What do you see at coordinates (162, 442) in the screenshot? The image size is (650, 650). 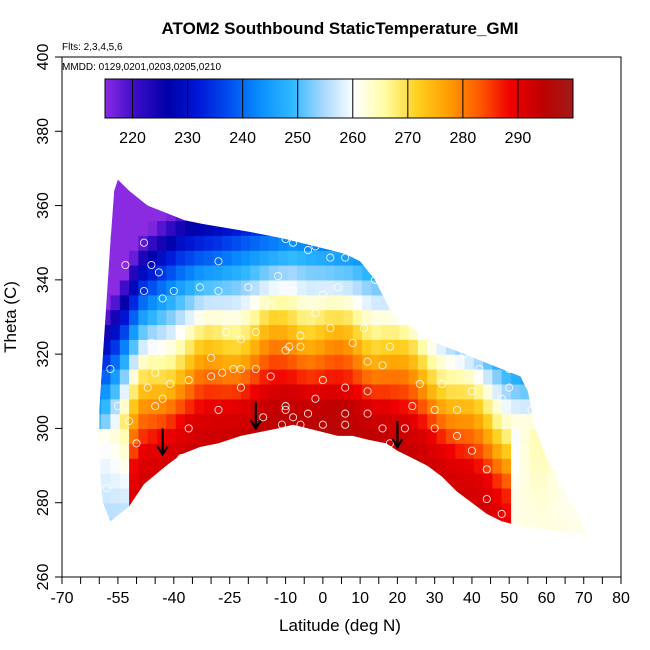 I see `arrow` at bounding box center [162, 442].